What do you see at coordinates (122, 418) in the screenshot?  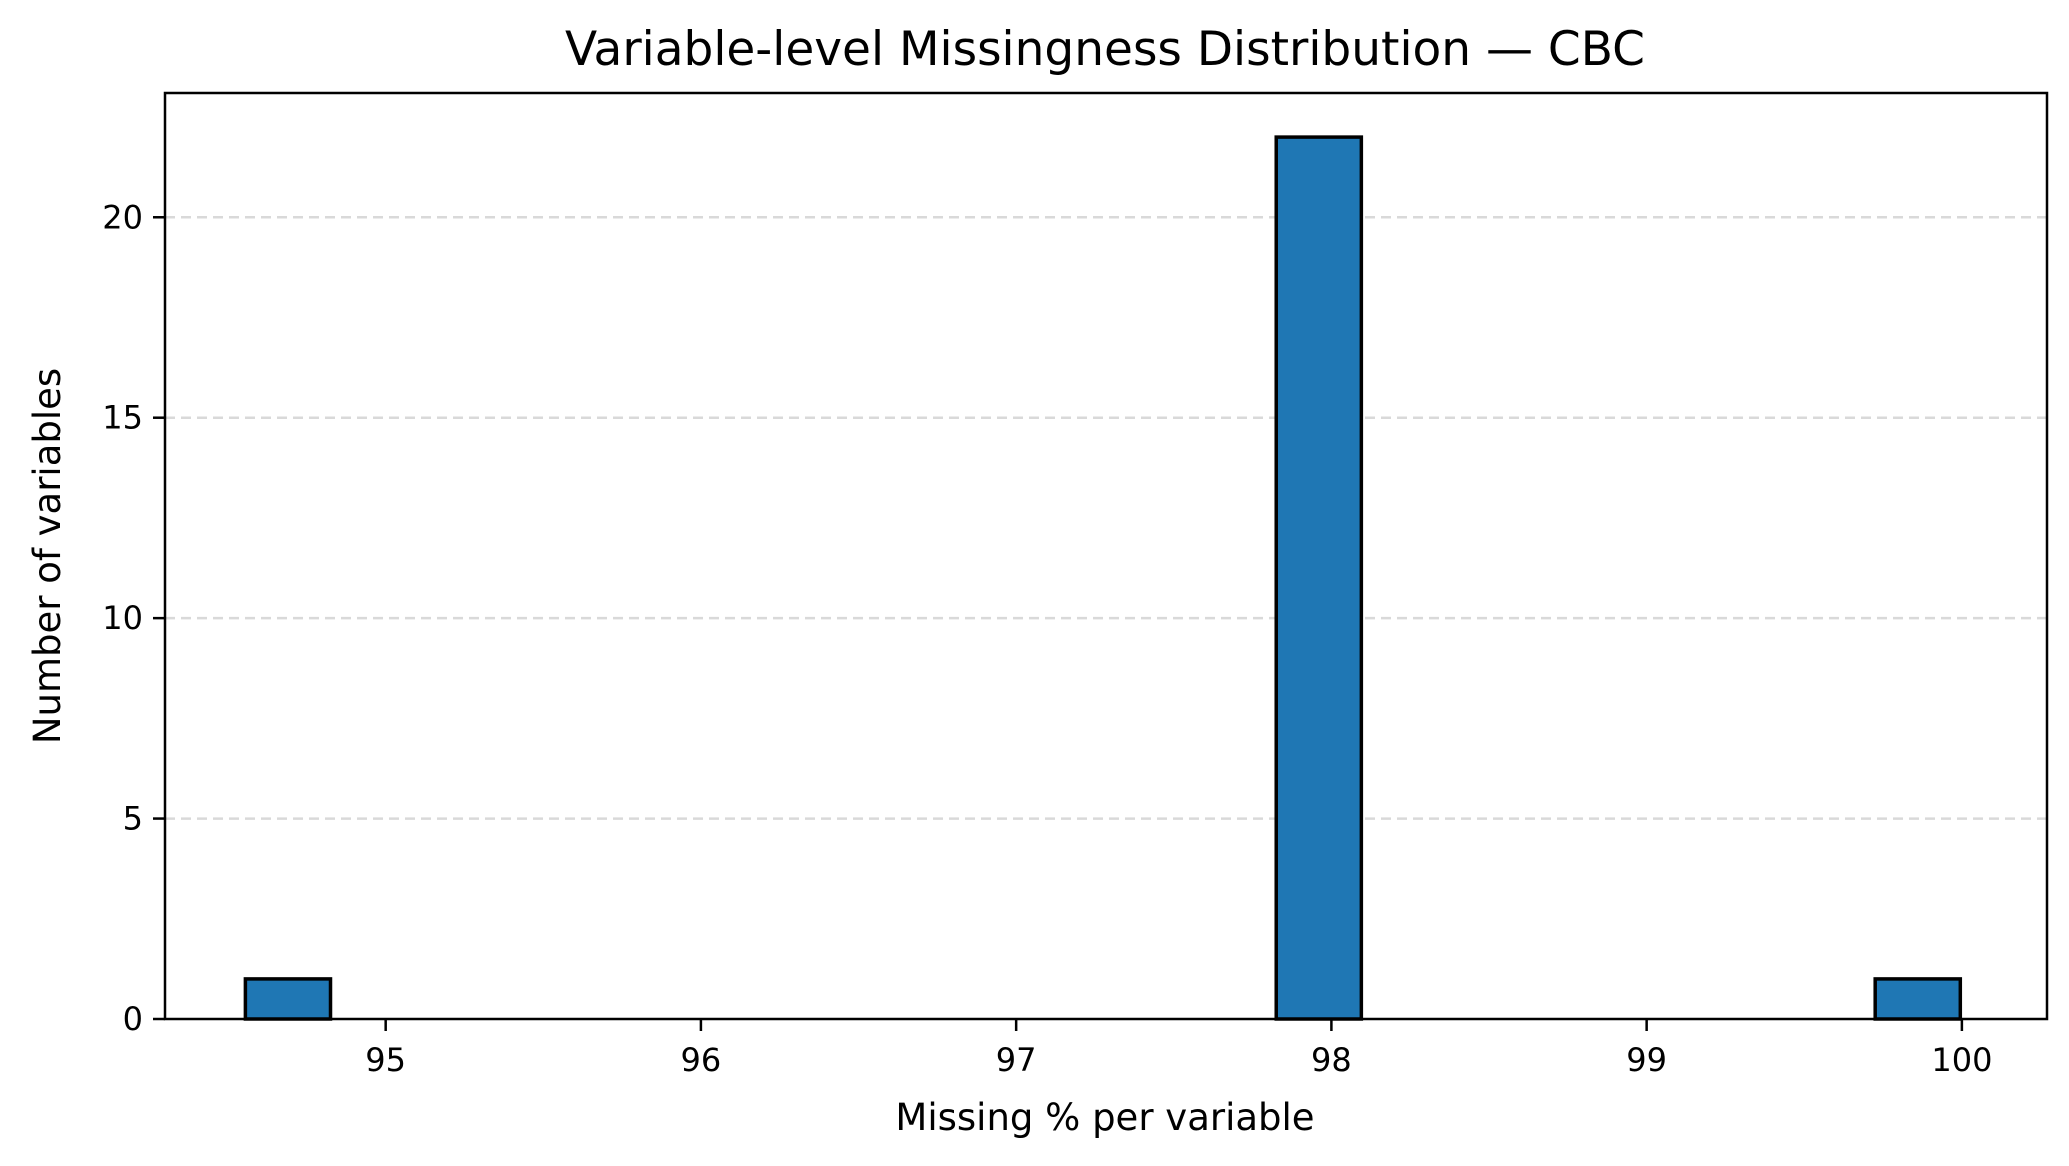 I see `y-tick-label: 15` at bounding box center [122, 418].